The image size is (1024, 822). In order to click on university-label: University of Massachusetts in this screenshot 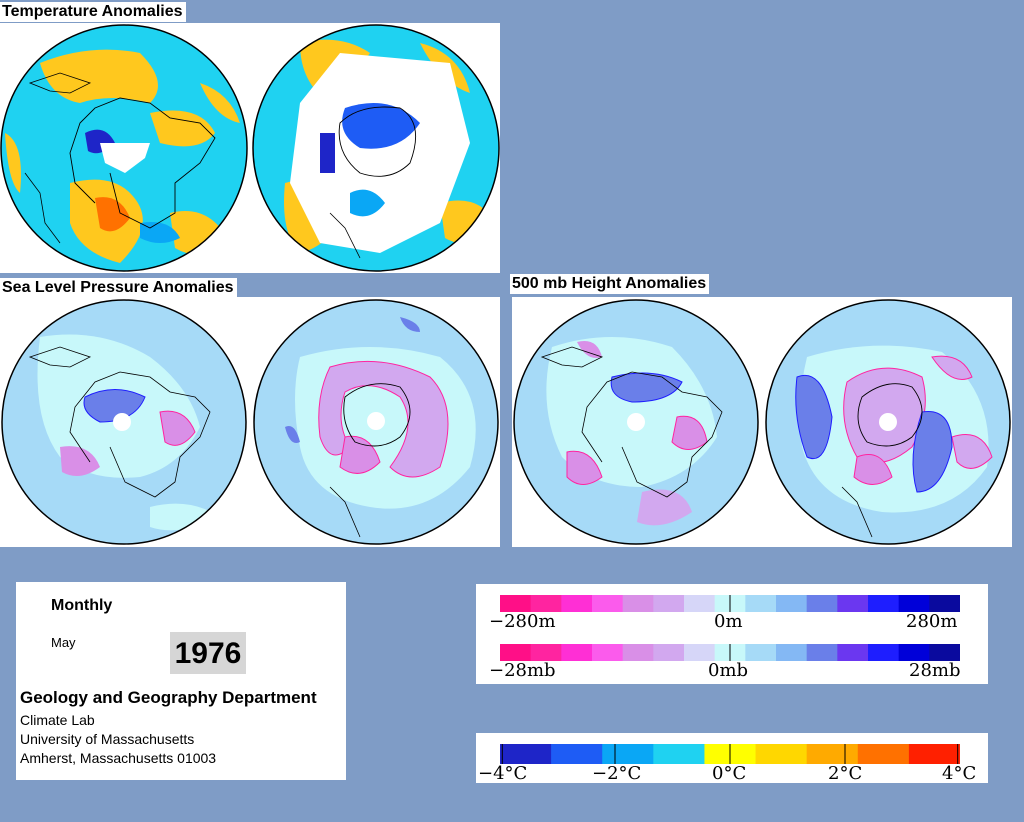, I will do `click(107, 739)`.